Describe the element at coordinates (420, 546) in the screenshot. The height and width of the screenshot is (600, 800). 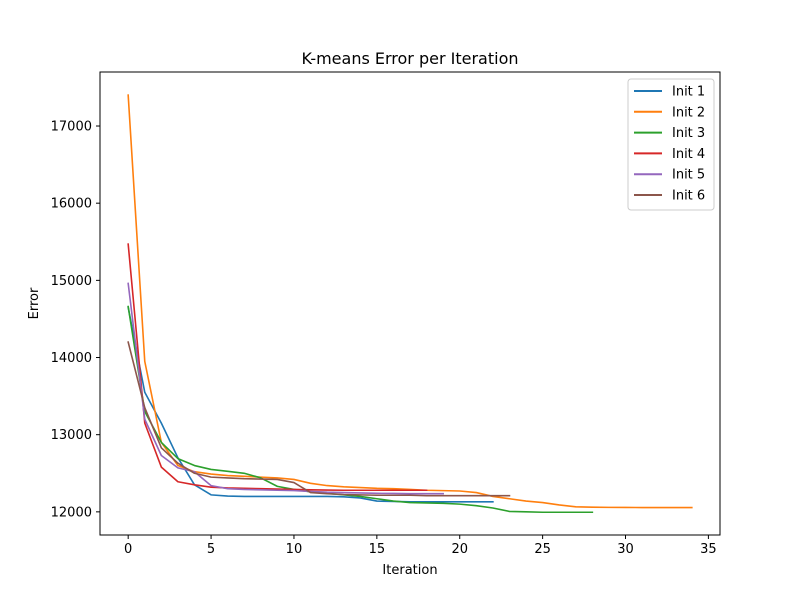
I see `x-axis-ticks: 0 5 10 15 20 25 30 35` at that location.